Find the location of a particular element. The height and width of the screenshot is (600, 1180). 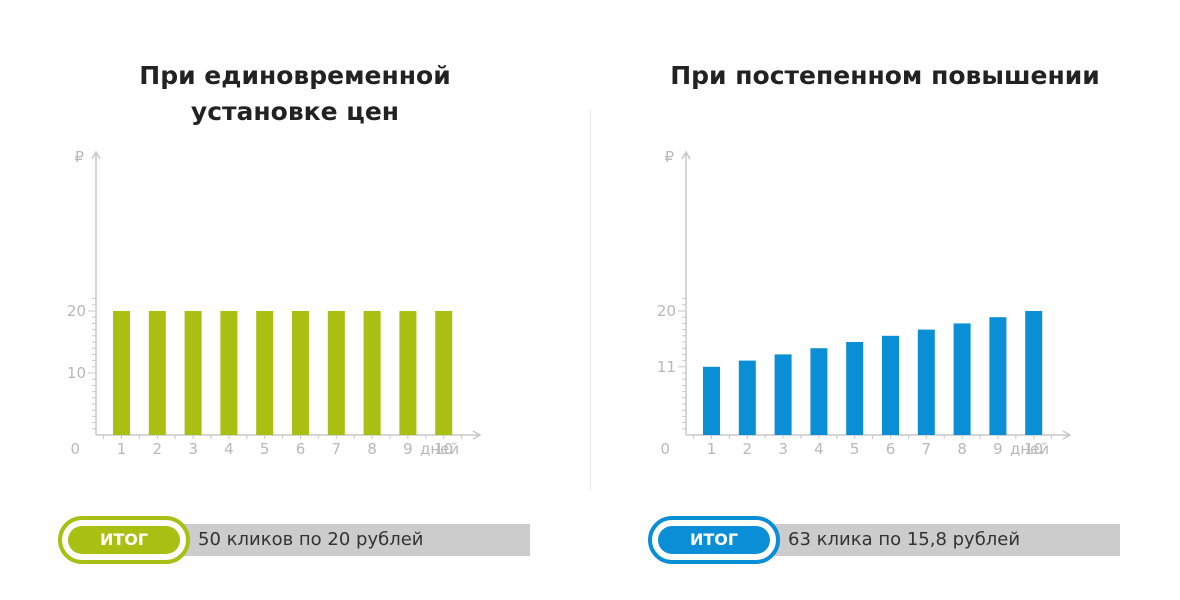

summary-banner: 50 кликов по 20 рублей ИТОГ is located at coordinates (294, 540).